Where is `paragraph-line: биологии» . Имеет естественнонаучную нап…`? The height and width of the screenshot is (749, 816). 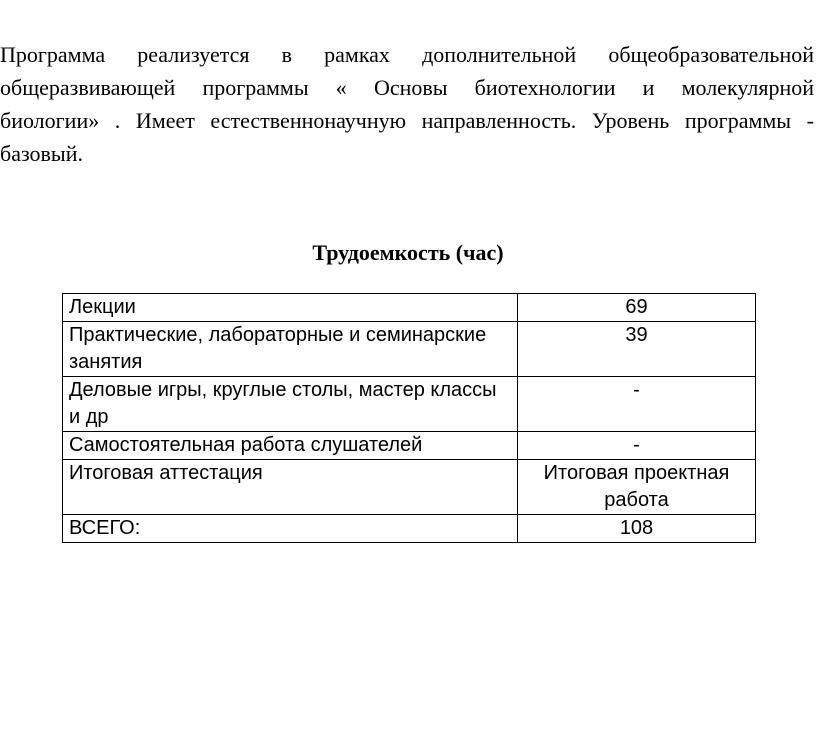
paragraph-line: биологии» . Имеет естественнонаучную нап… is located at coordinates (407, 120).